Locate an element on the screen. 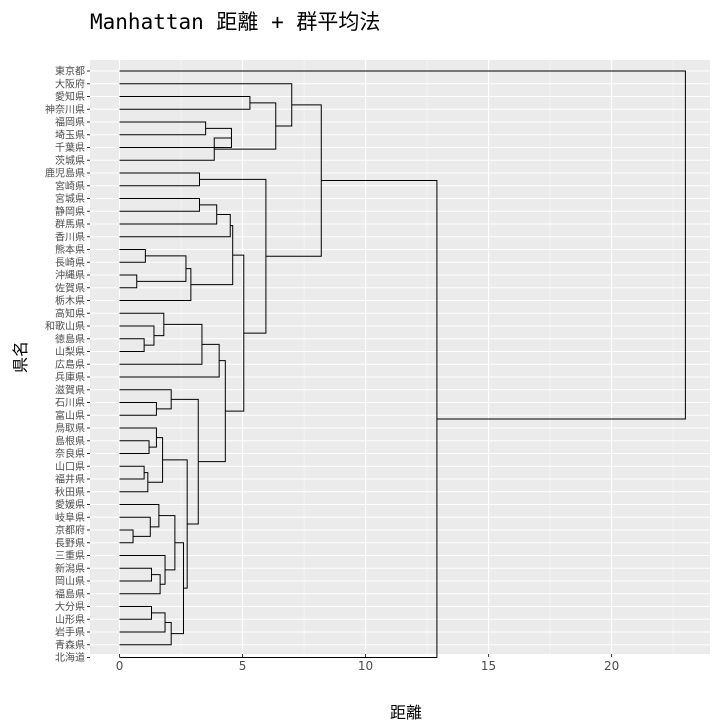  y-tick-label: 三重県 is located at coordinates (70, 555).